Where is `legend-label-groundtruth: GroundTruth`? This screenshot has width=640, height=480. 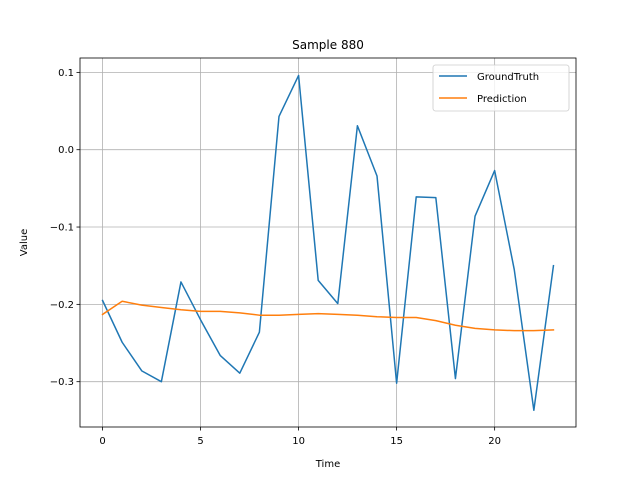 legend-label-groundtruth: GroundTruth is located at coordinates (508, 77).